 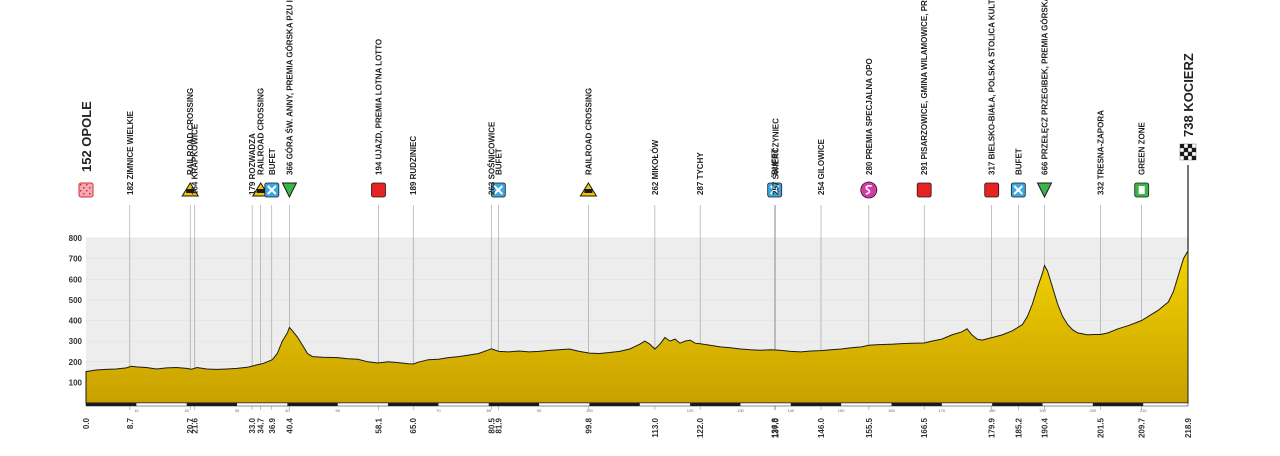 What do you see at coordinates (588, 425) in the screenshot?
I see `km-label: 99.8` at bounding box center [588, 425].